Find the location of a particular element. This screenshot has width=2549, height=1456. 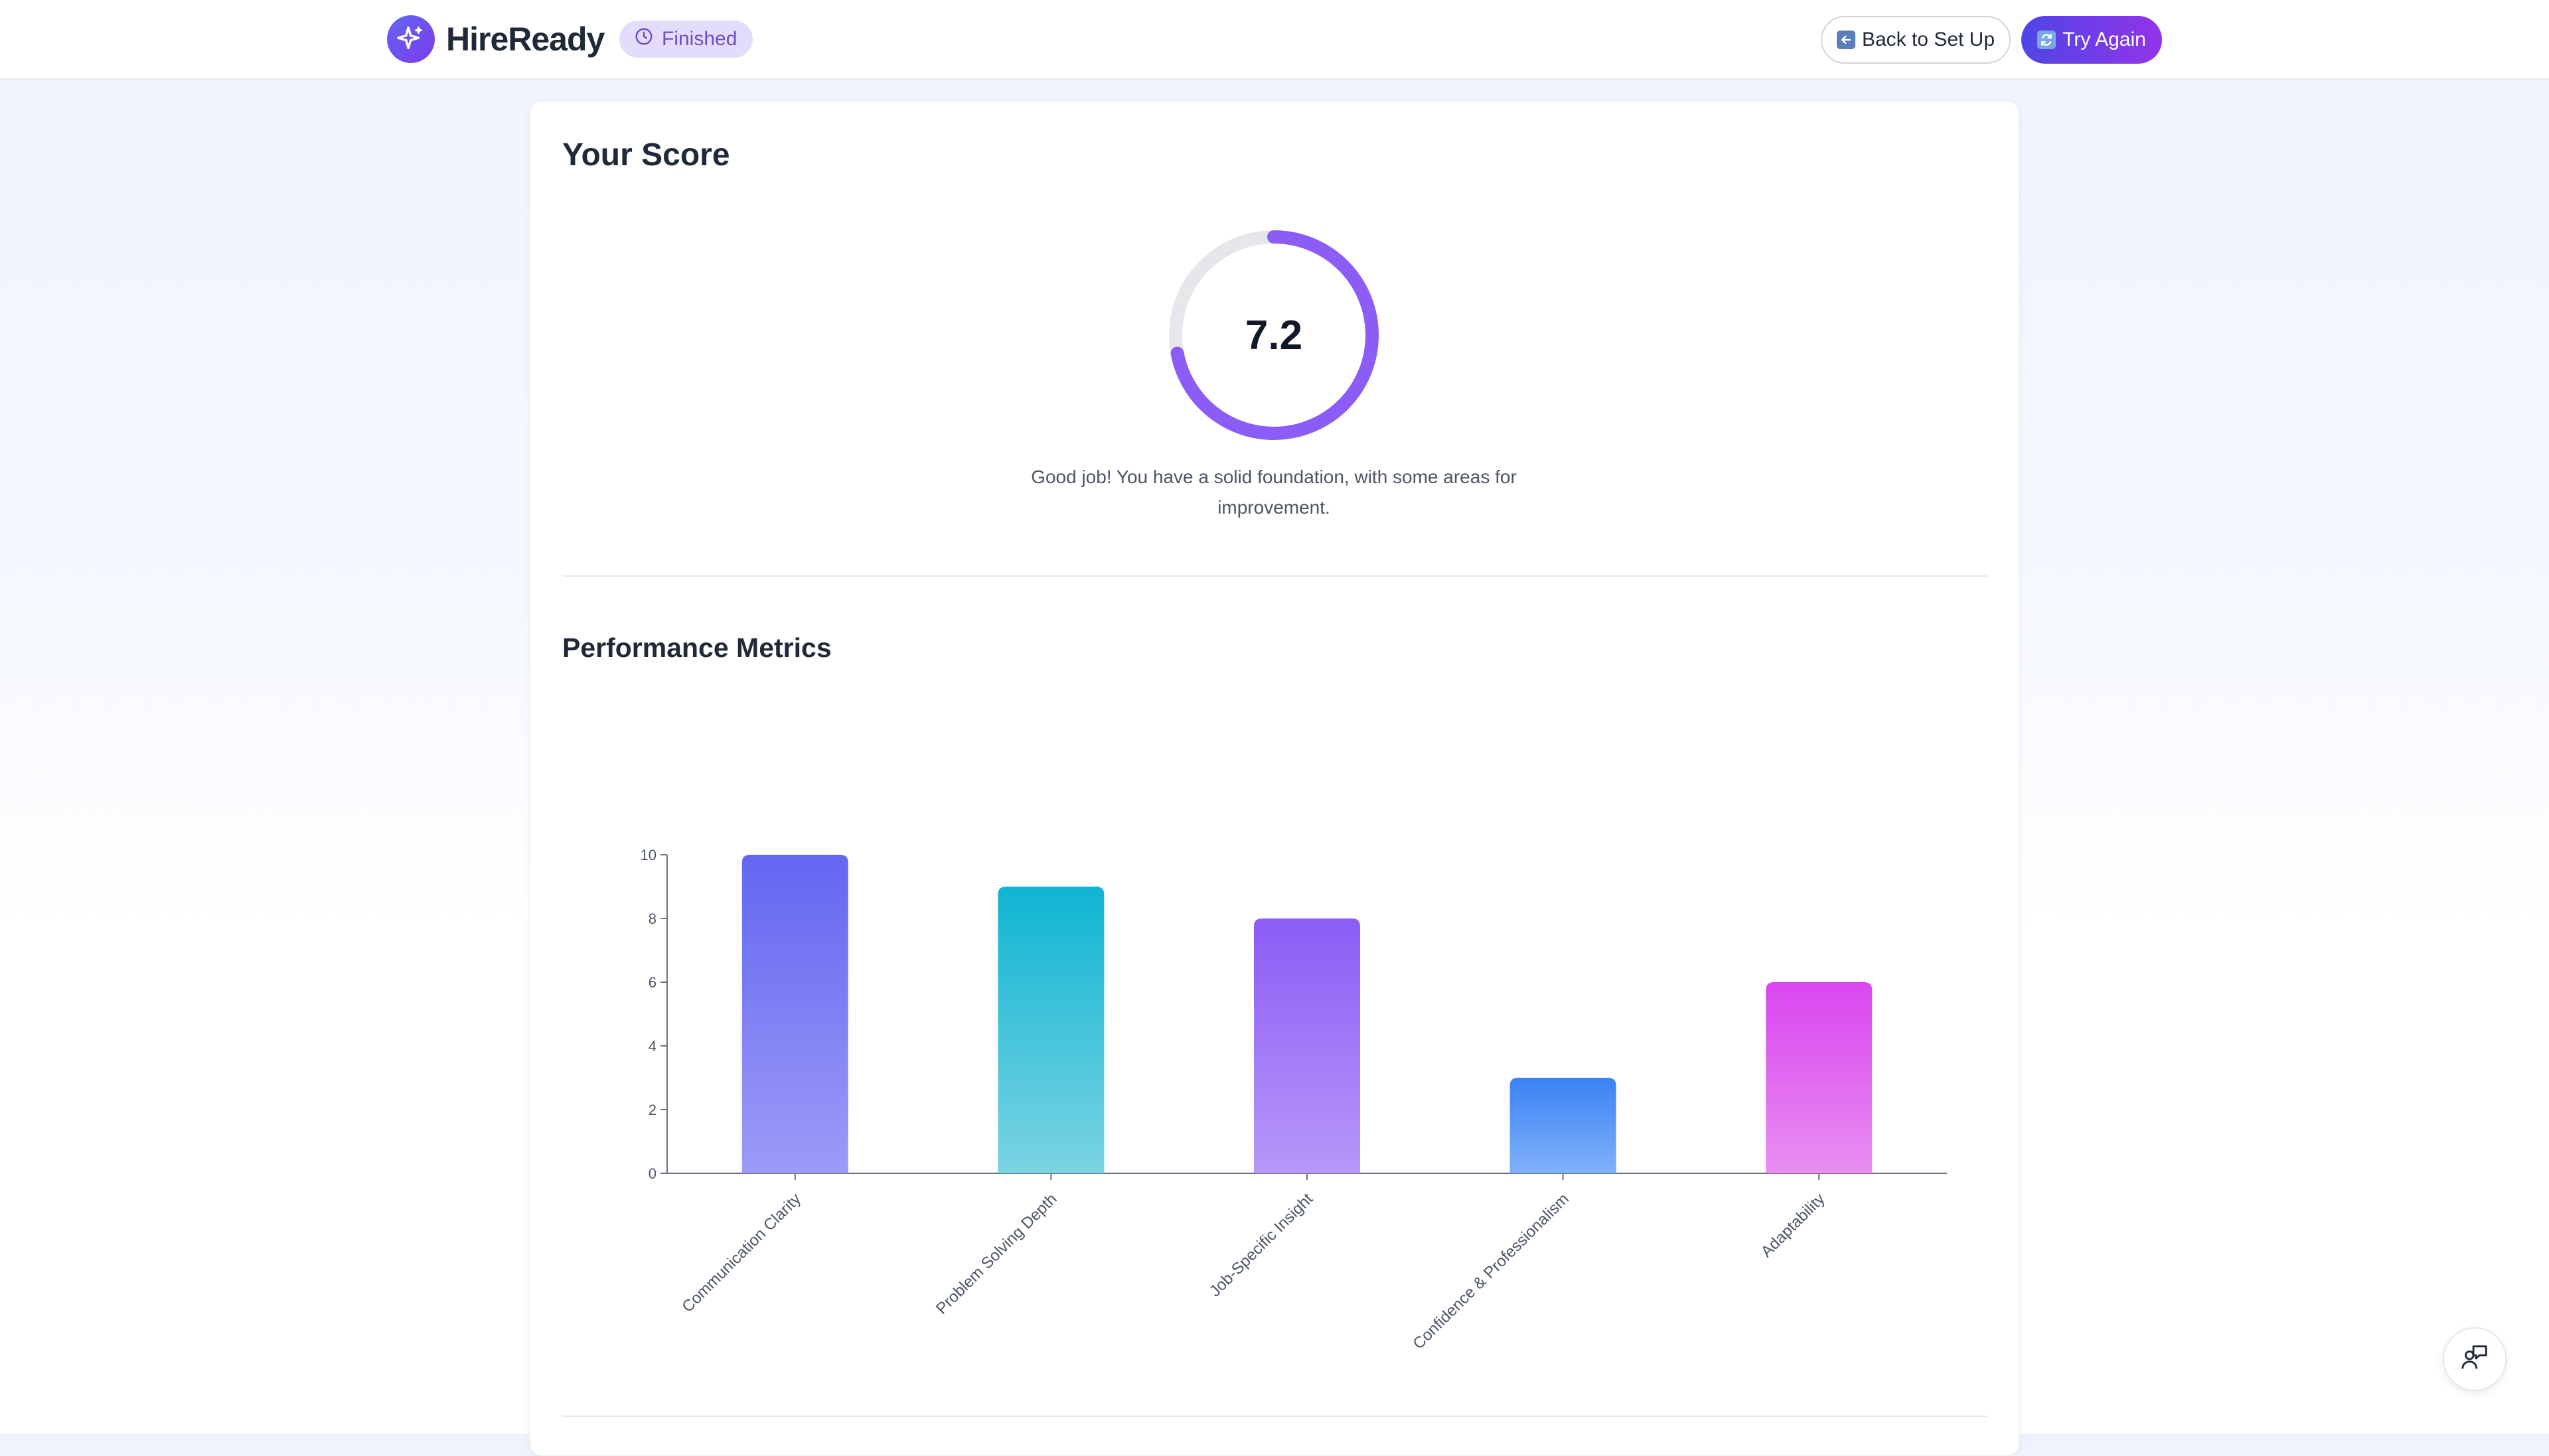

y-tick-label: 2 is located at coordinates (653, 1110).